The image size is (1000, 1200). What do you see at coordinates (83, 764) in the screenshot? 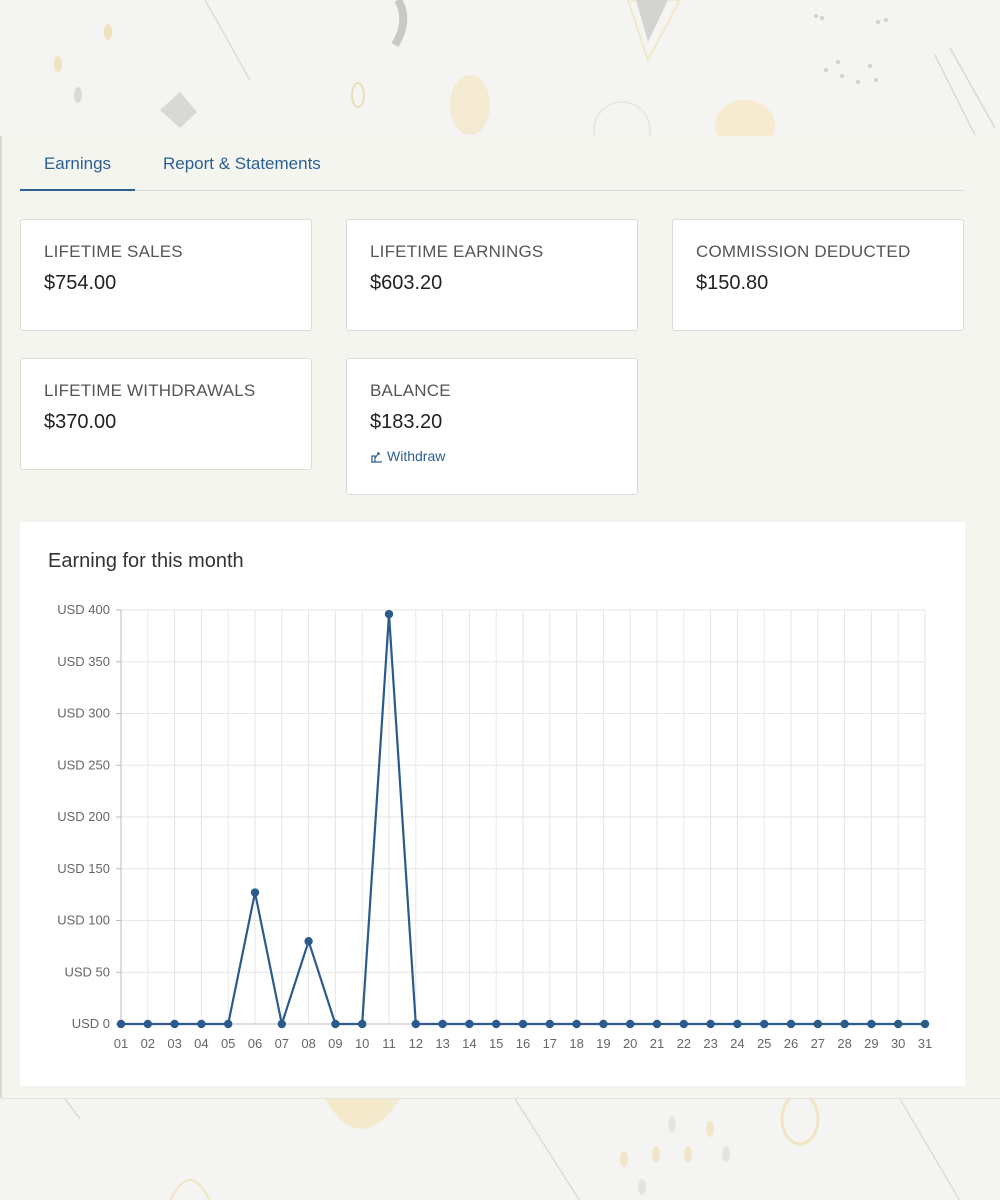
I see `y-tick-label: USD 250` at bounding box center [83, 764].